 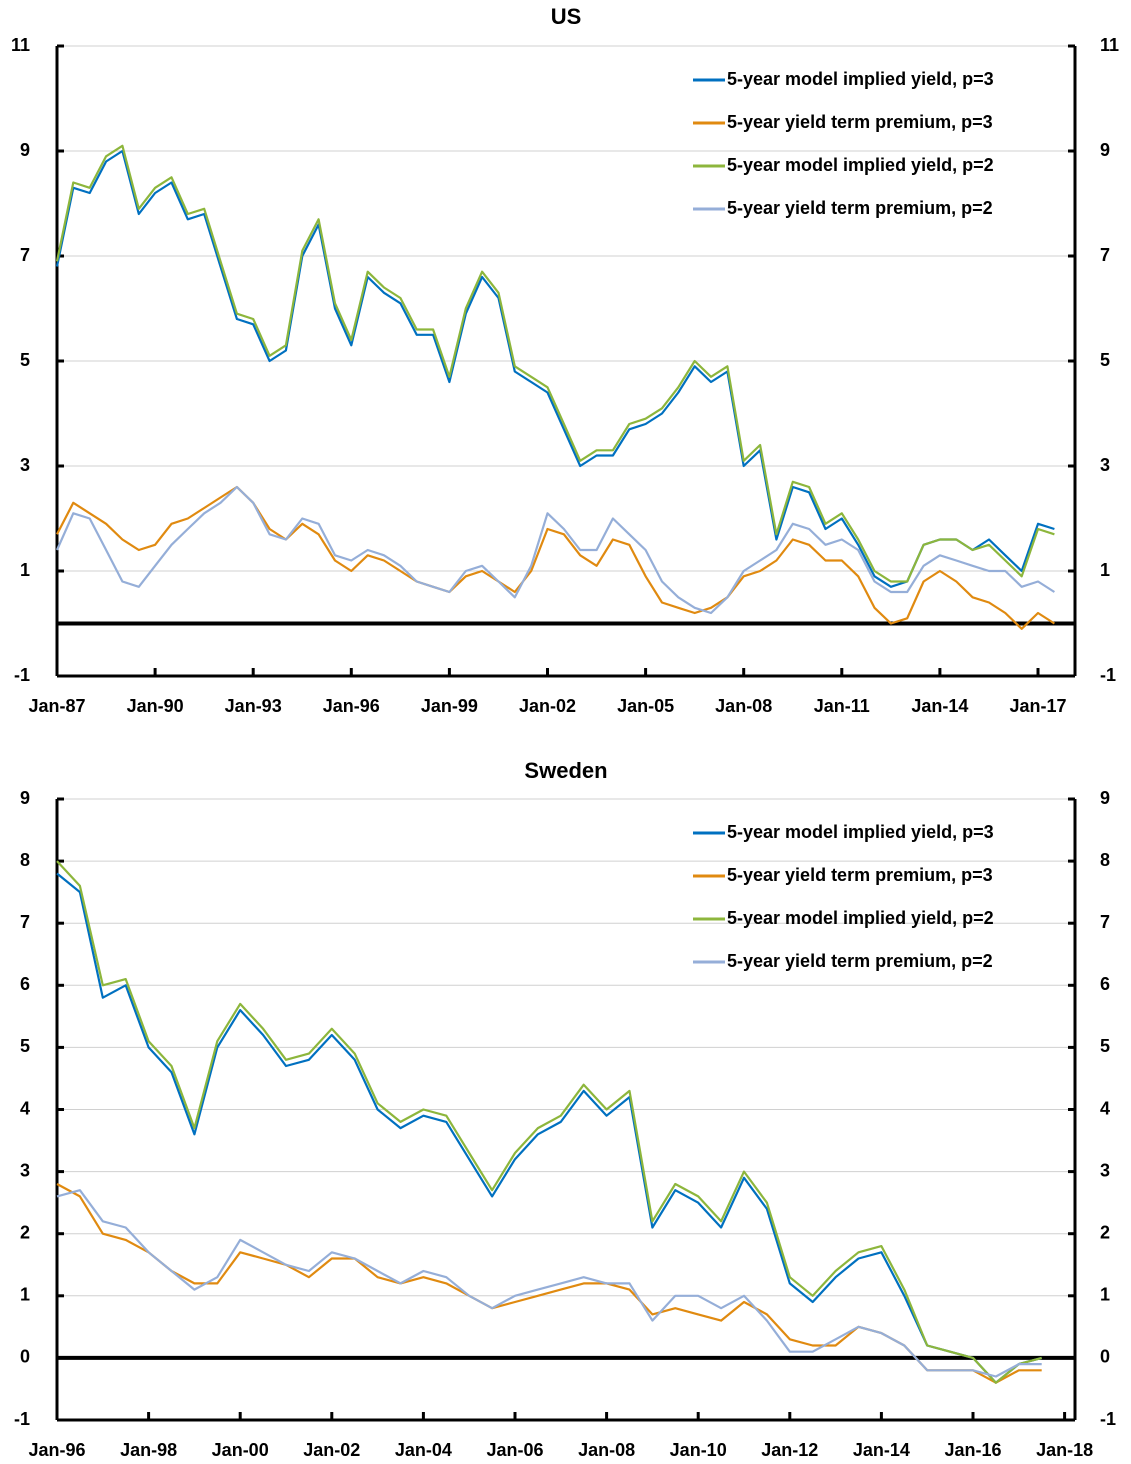 I want to click on y-tick-label: 4, so click(x=25, y=1108).